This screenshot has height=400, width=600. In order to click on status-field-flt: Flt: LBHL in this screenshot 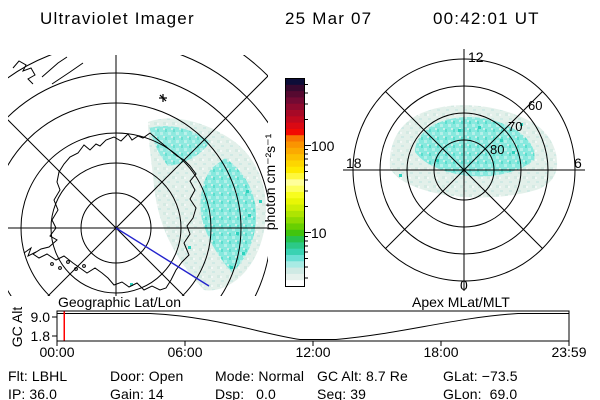, I will do `click(37, 376)`.